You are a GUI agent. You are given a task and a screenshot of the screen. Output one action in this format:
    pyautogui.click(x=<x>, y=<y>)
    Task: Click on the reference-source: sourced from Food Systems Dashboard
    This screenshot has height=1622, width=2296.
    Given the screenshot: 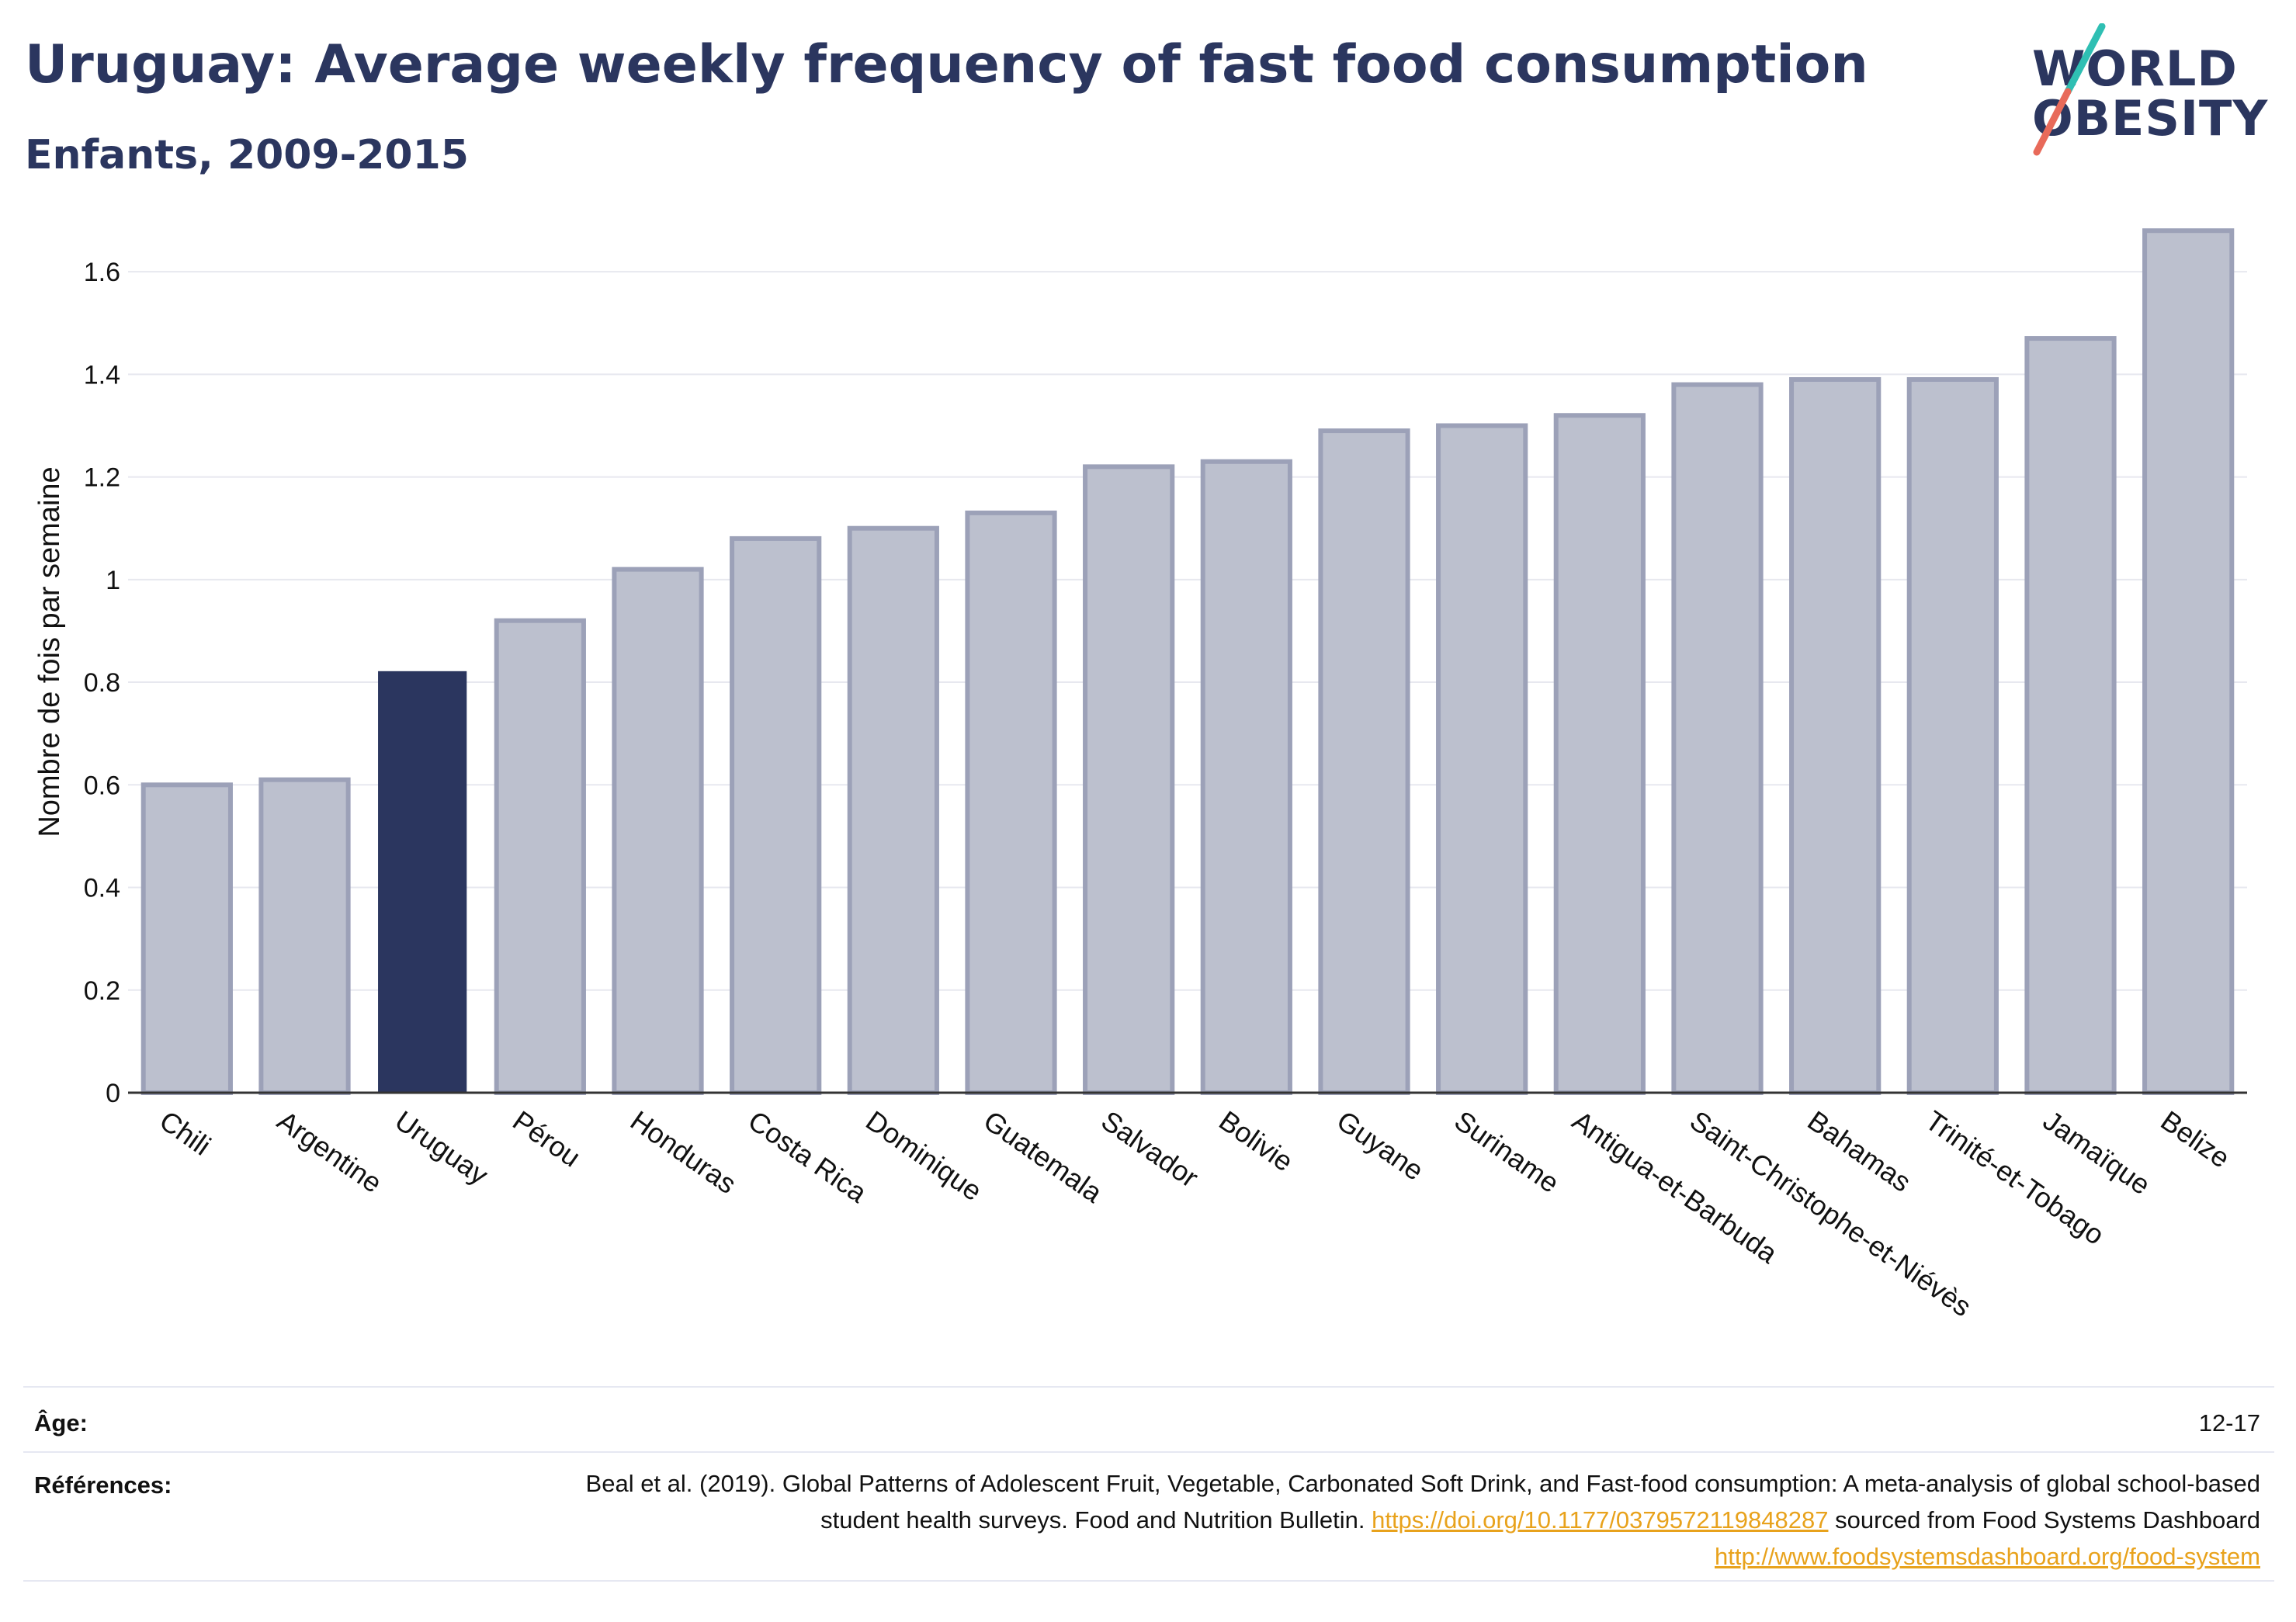 What is the action you would take?
    pyautogui.click(x=2048, y=1520)
    